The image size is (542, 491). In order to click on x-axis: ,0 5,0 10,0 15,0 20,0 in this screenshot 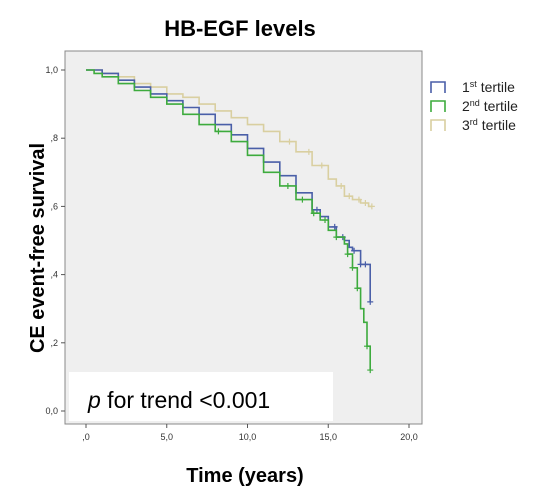, I will do `click(250, 433)`.